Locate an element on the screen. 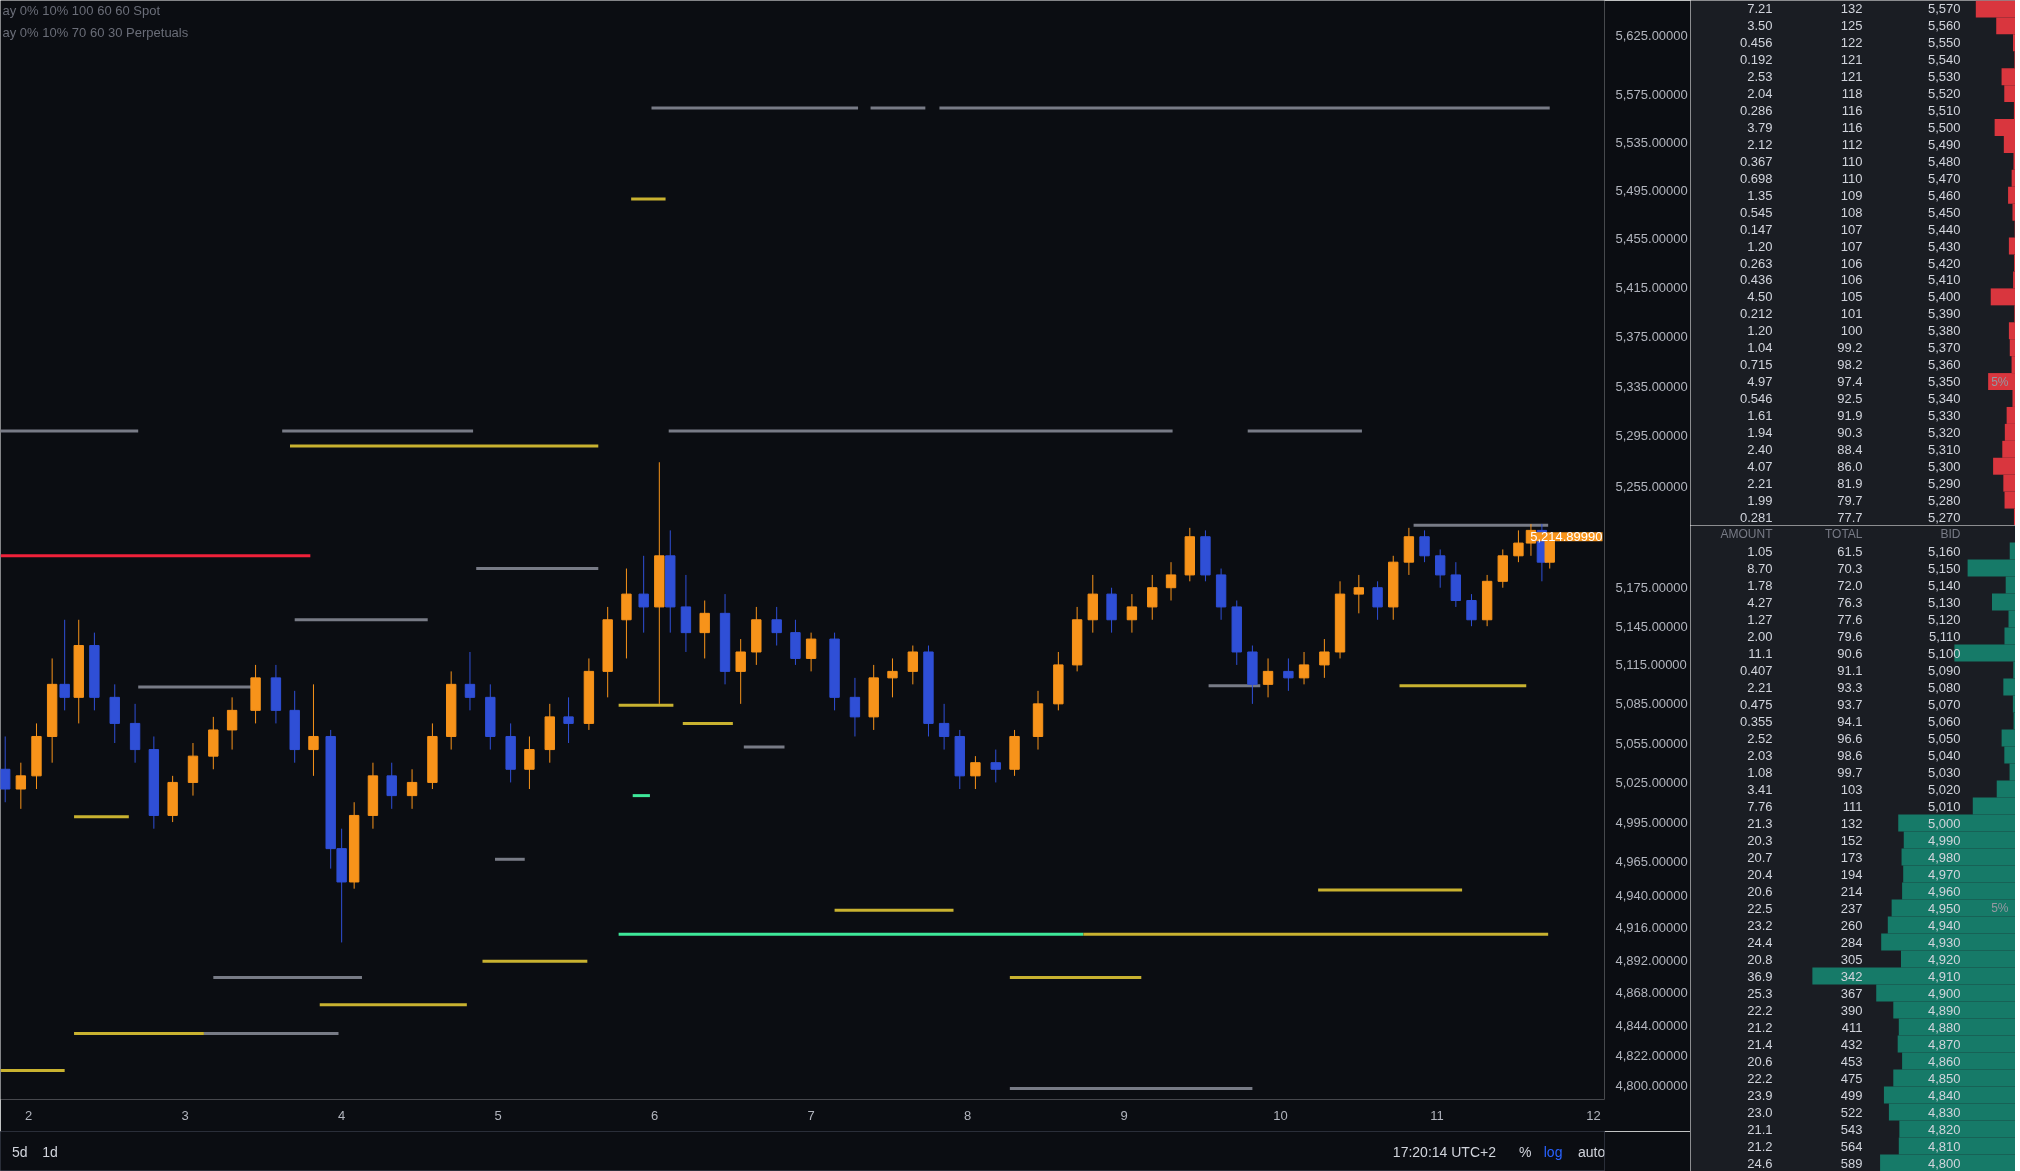 Image resolution: width=2020 pixels, height=1171 pixels. annotation: 432 is located at coordinates (1851, 1044).